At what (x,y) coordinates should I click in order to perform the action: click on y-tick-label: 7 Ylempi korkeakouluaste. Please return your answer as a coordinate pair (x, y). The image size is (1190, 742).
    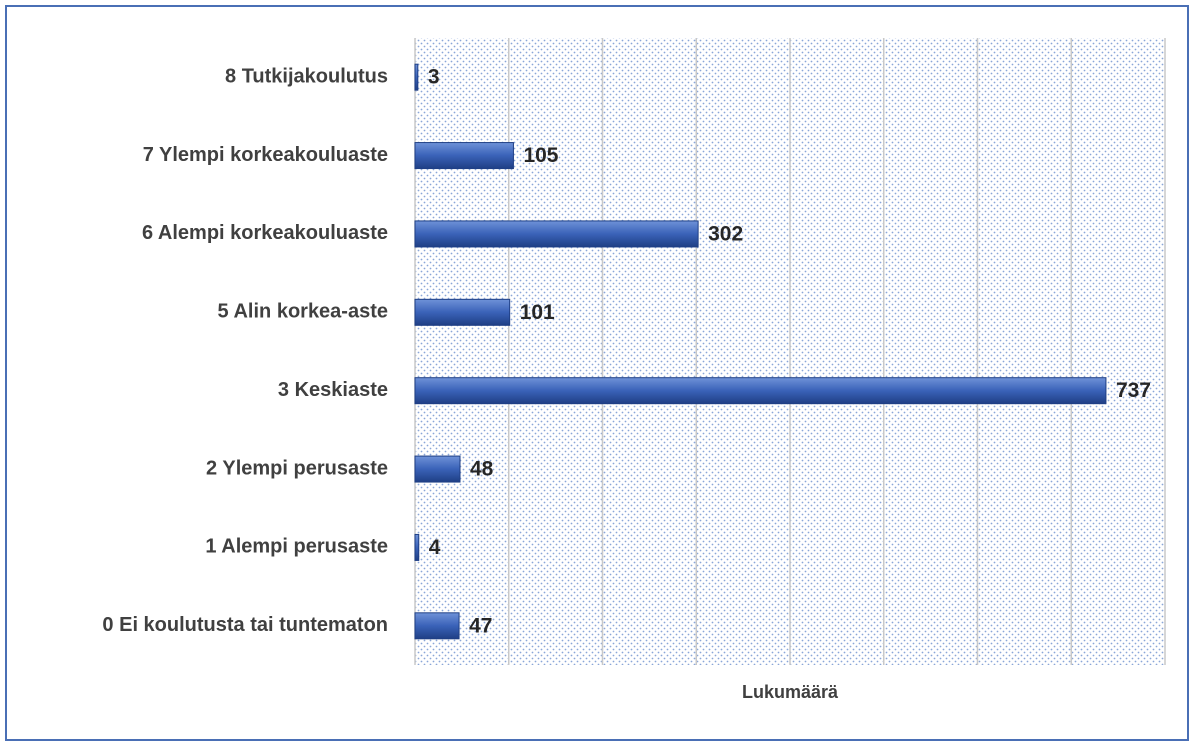
    Looking at the image, I should click on (265, 155).